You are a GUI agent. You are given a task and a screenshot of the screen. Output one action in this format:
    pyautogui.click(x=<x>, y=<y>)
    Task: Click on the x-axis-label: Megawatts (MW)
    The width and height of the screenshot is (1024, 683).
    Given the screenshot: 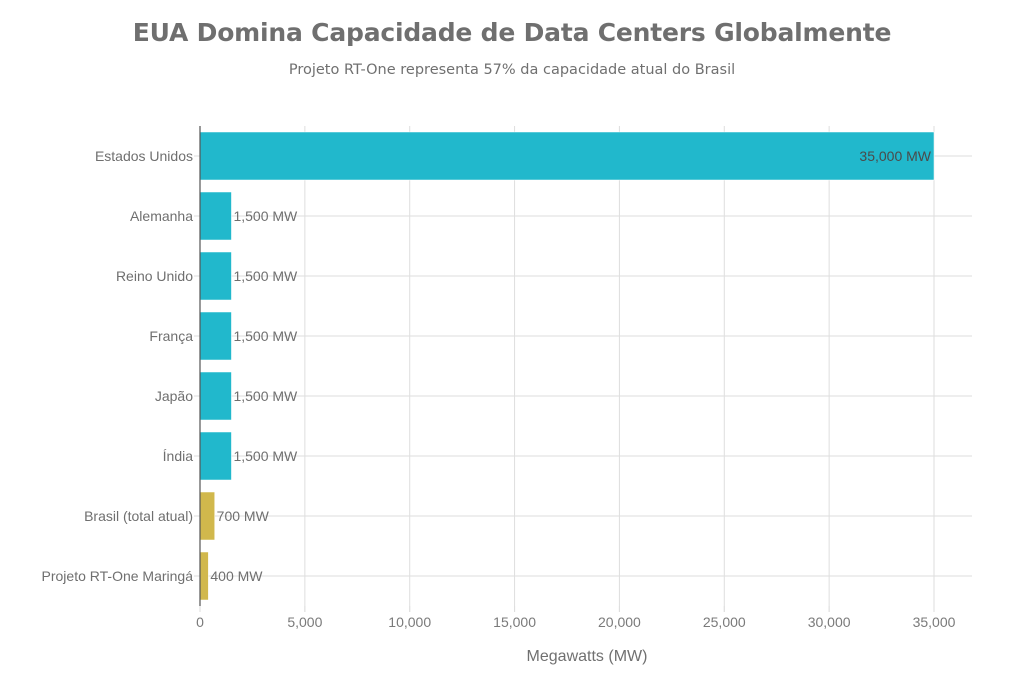 What is the action you would take?
    pyautogui.click(x=587, y=656)
    